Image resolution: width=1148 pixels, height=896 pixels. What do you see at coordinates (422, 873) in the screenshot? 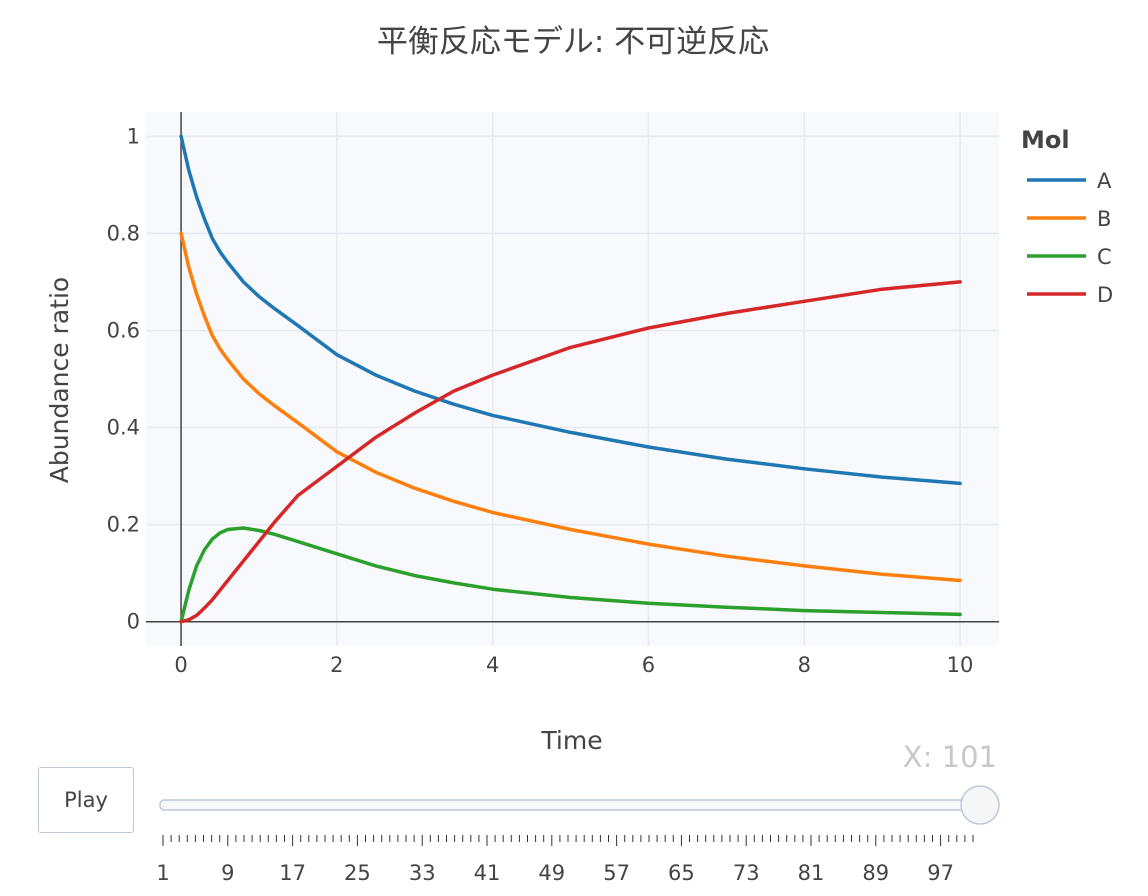
I see `slider-tick-label: 33` at bounding box center [422, 873].